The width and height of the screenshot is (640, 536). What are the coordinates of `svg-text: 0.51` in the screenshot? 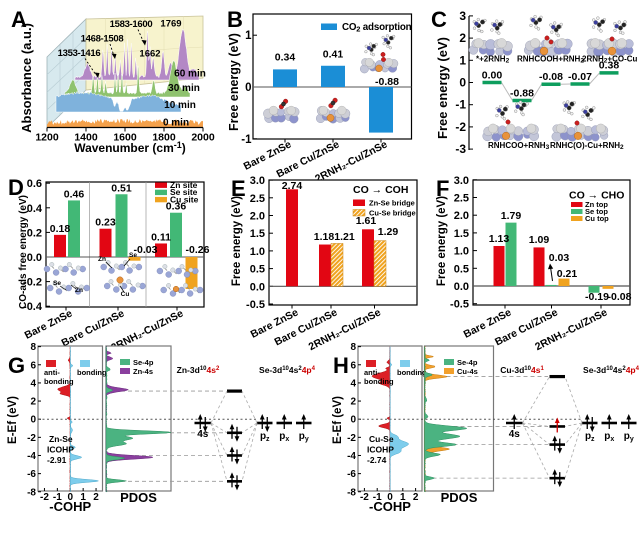 It's located at (121, 188).